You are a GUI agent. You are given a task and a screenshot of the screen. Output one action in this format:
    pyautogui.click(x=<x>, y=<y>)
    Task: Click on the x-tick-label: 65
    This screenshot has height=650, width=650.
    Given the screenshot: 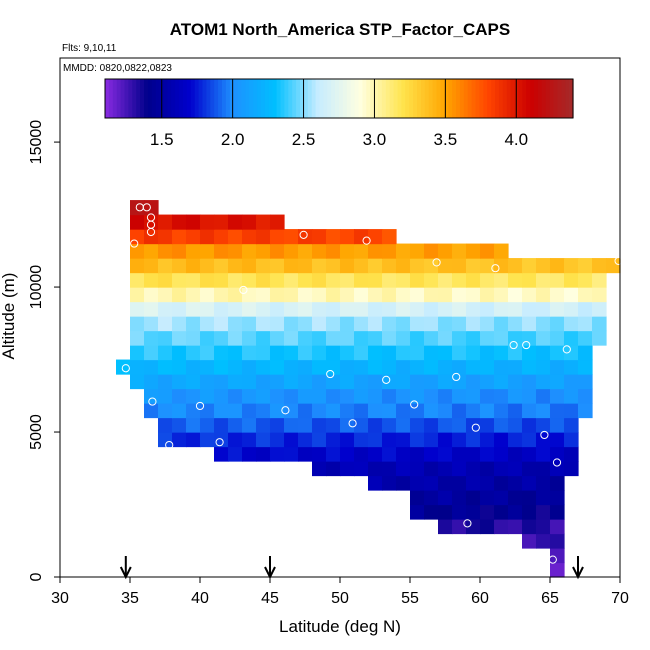 What is the action you would take?
    pyautogui.click(x=550, y=598)
    